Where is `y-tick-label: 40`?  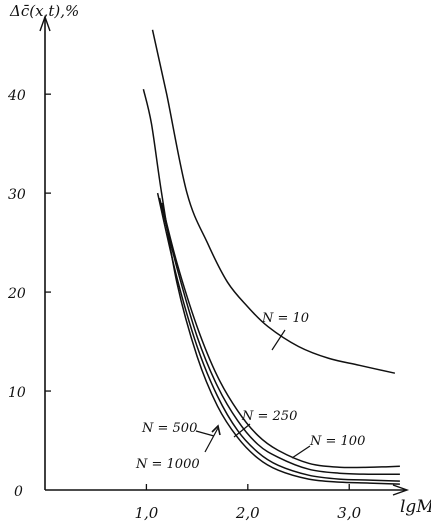 y-tick-label: 40 is located at coordinates (16, 96).